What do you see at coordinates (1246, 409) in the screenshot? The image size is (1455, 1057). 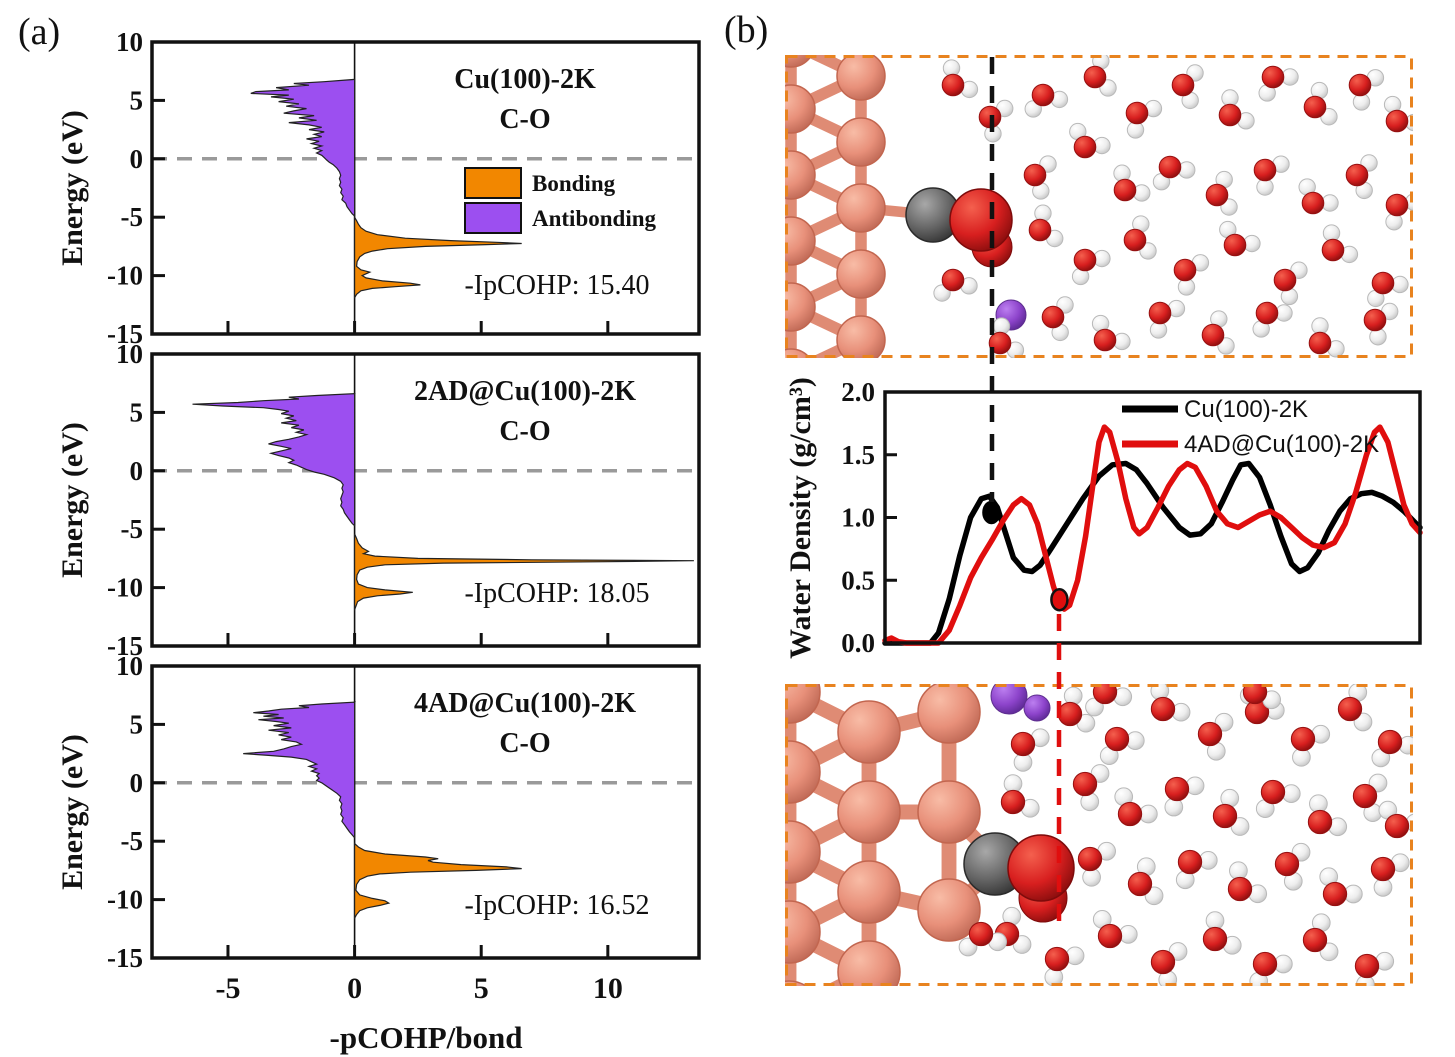 I see `legend-black-label: Cu(100)-2K` at bounding box center [1246, 409].